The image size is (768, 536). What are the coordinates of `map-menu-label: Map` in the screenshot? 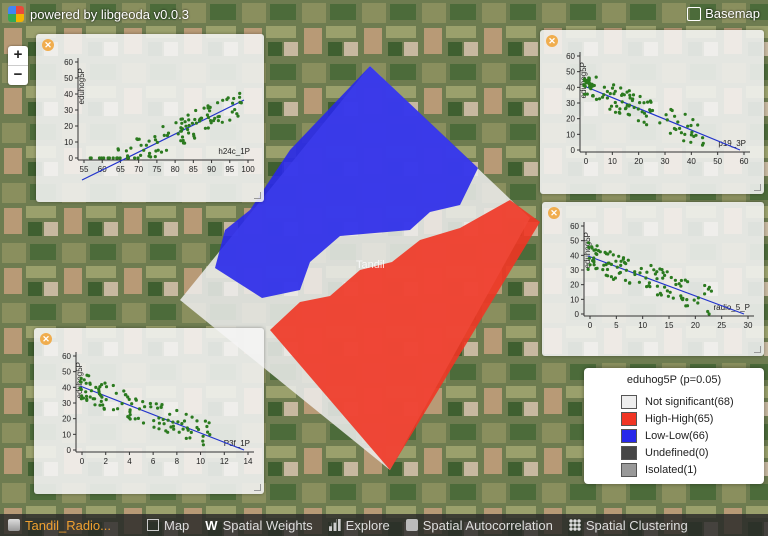 It's located at (177, 525).